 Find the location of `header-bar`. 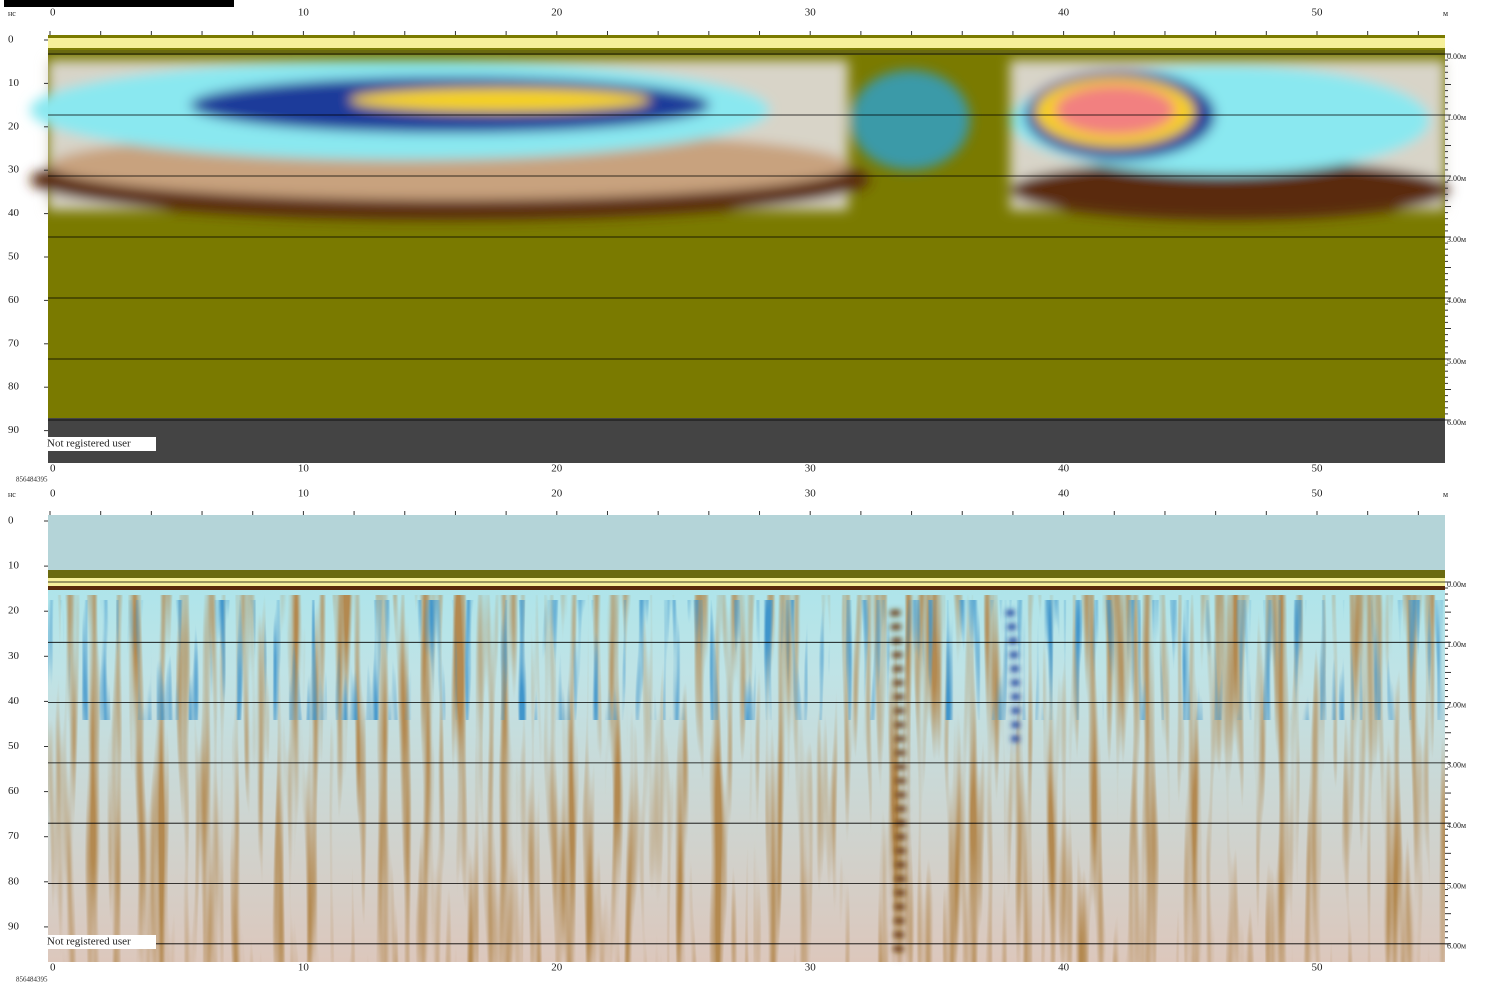

header-bar is located at coordinates (119, 3).